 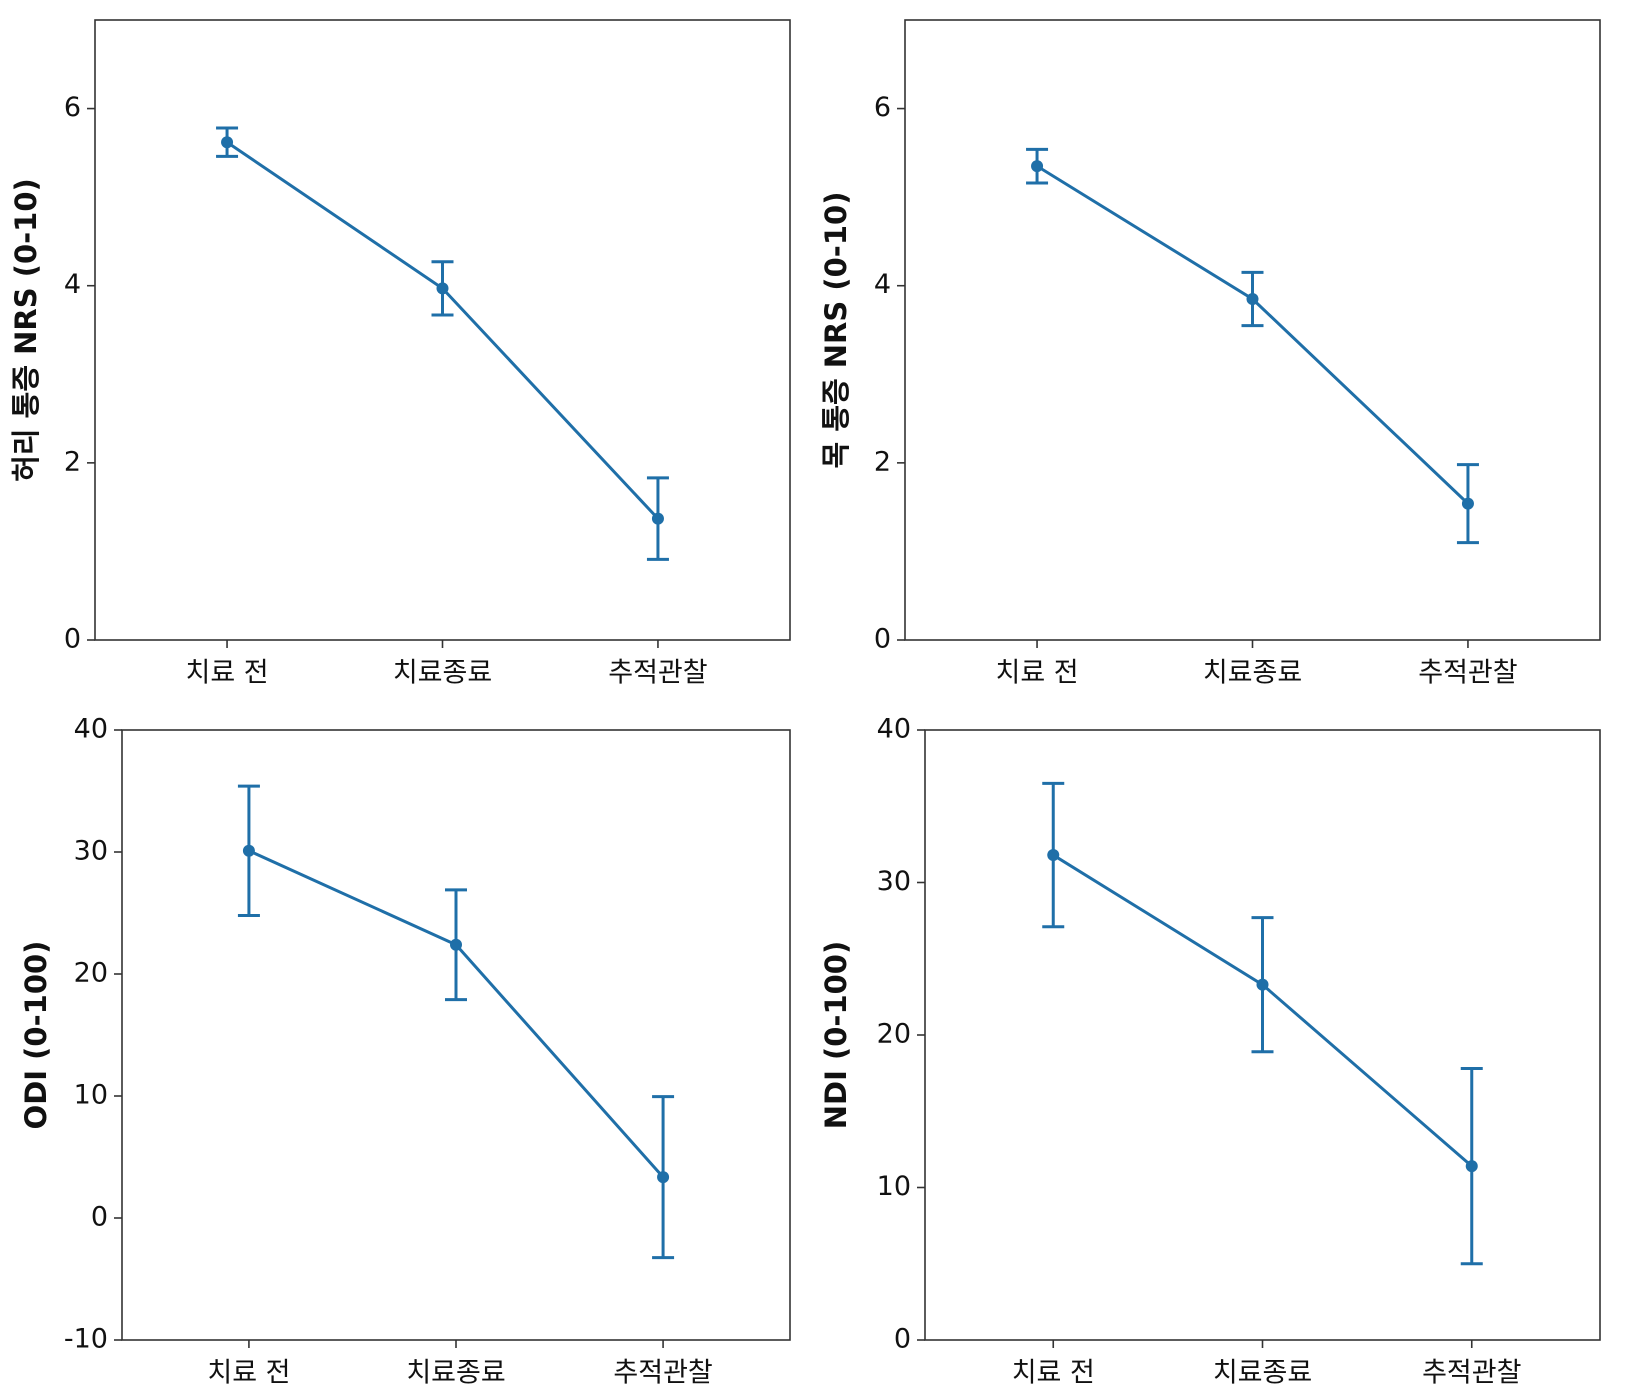 I want to click on y-tick-label: -10, so click(x=86, y=1339).